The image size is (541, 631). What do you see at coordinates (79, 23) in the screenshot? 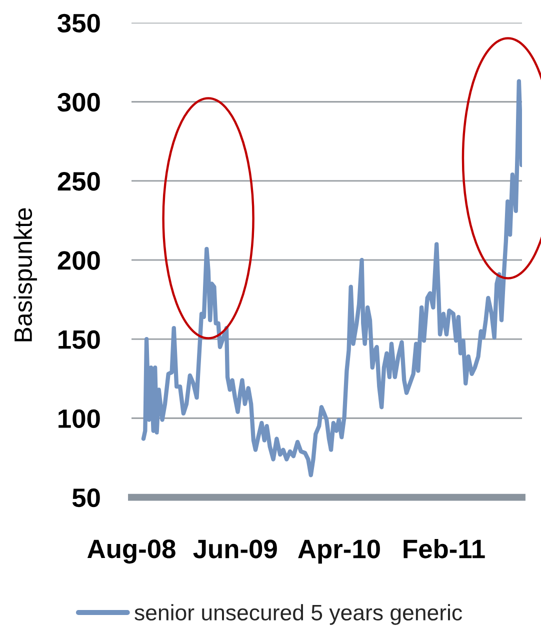
I see `y-tick-label: 350` at bounding box center [79, 23].